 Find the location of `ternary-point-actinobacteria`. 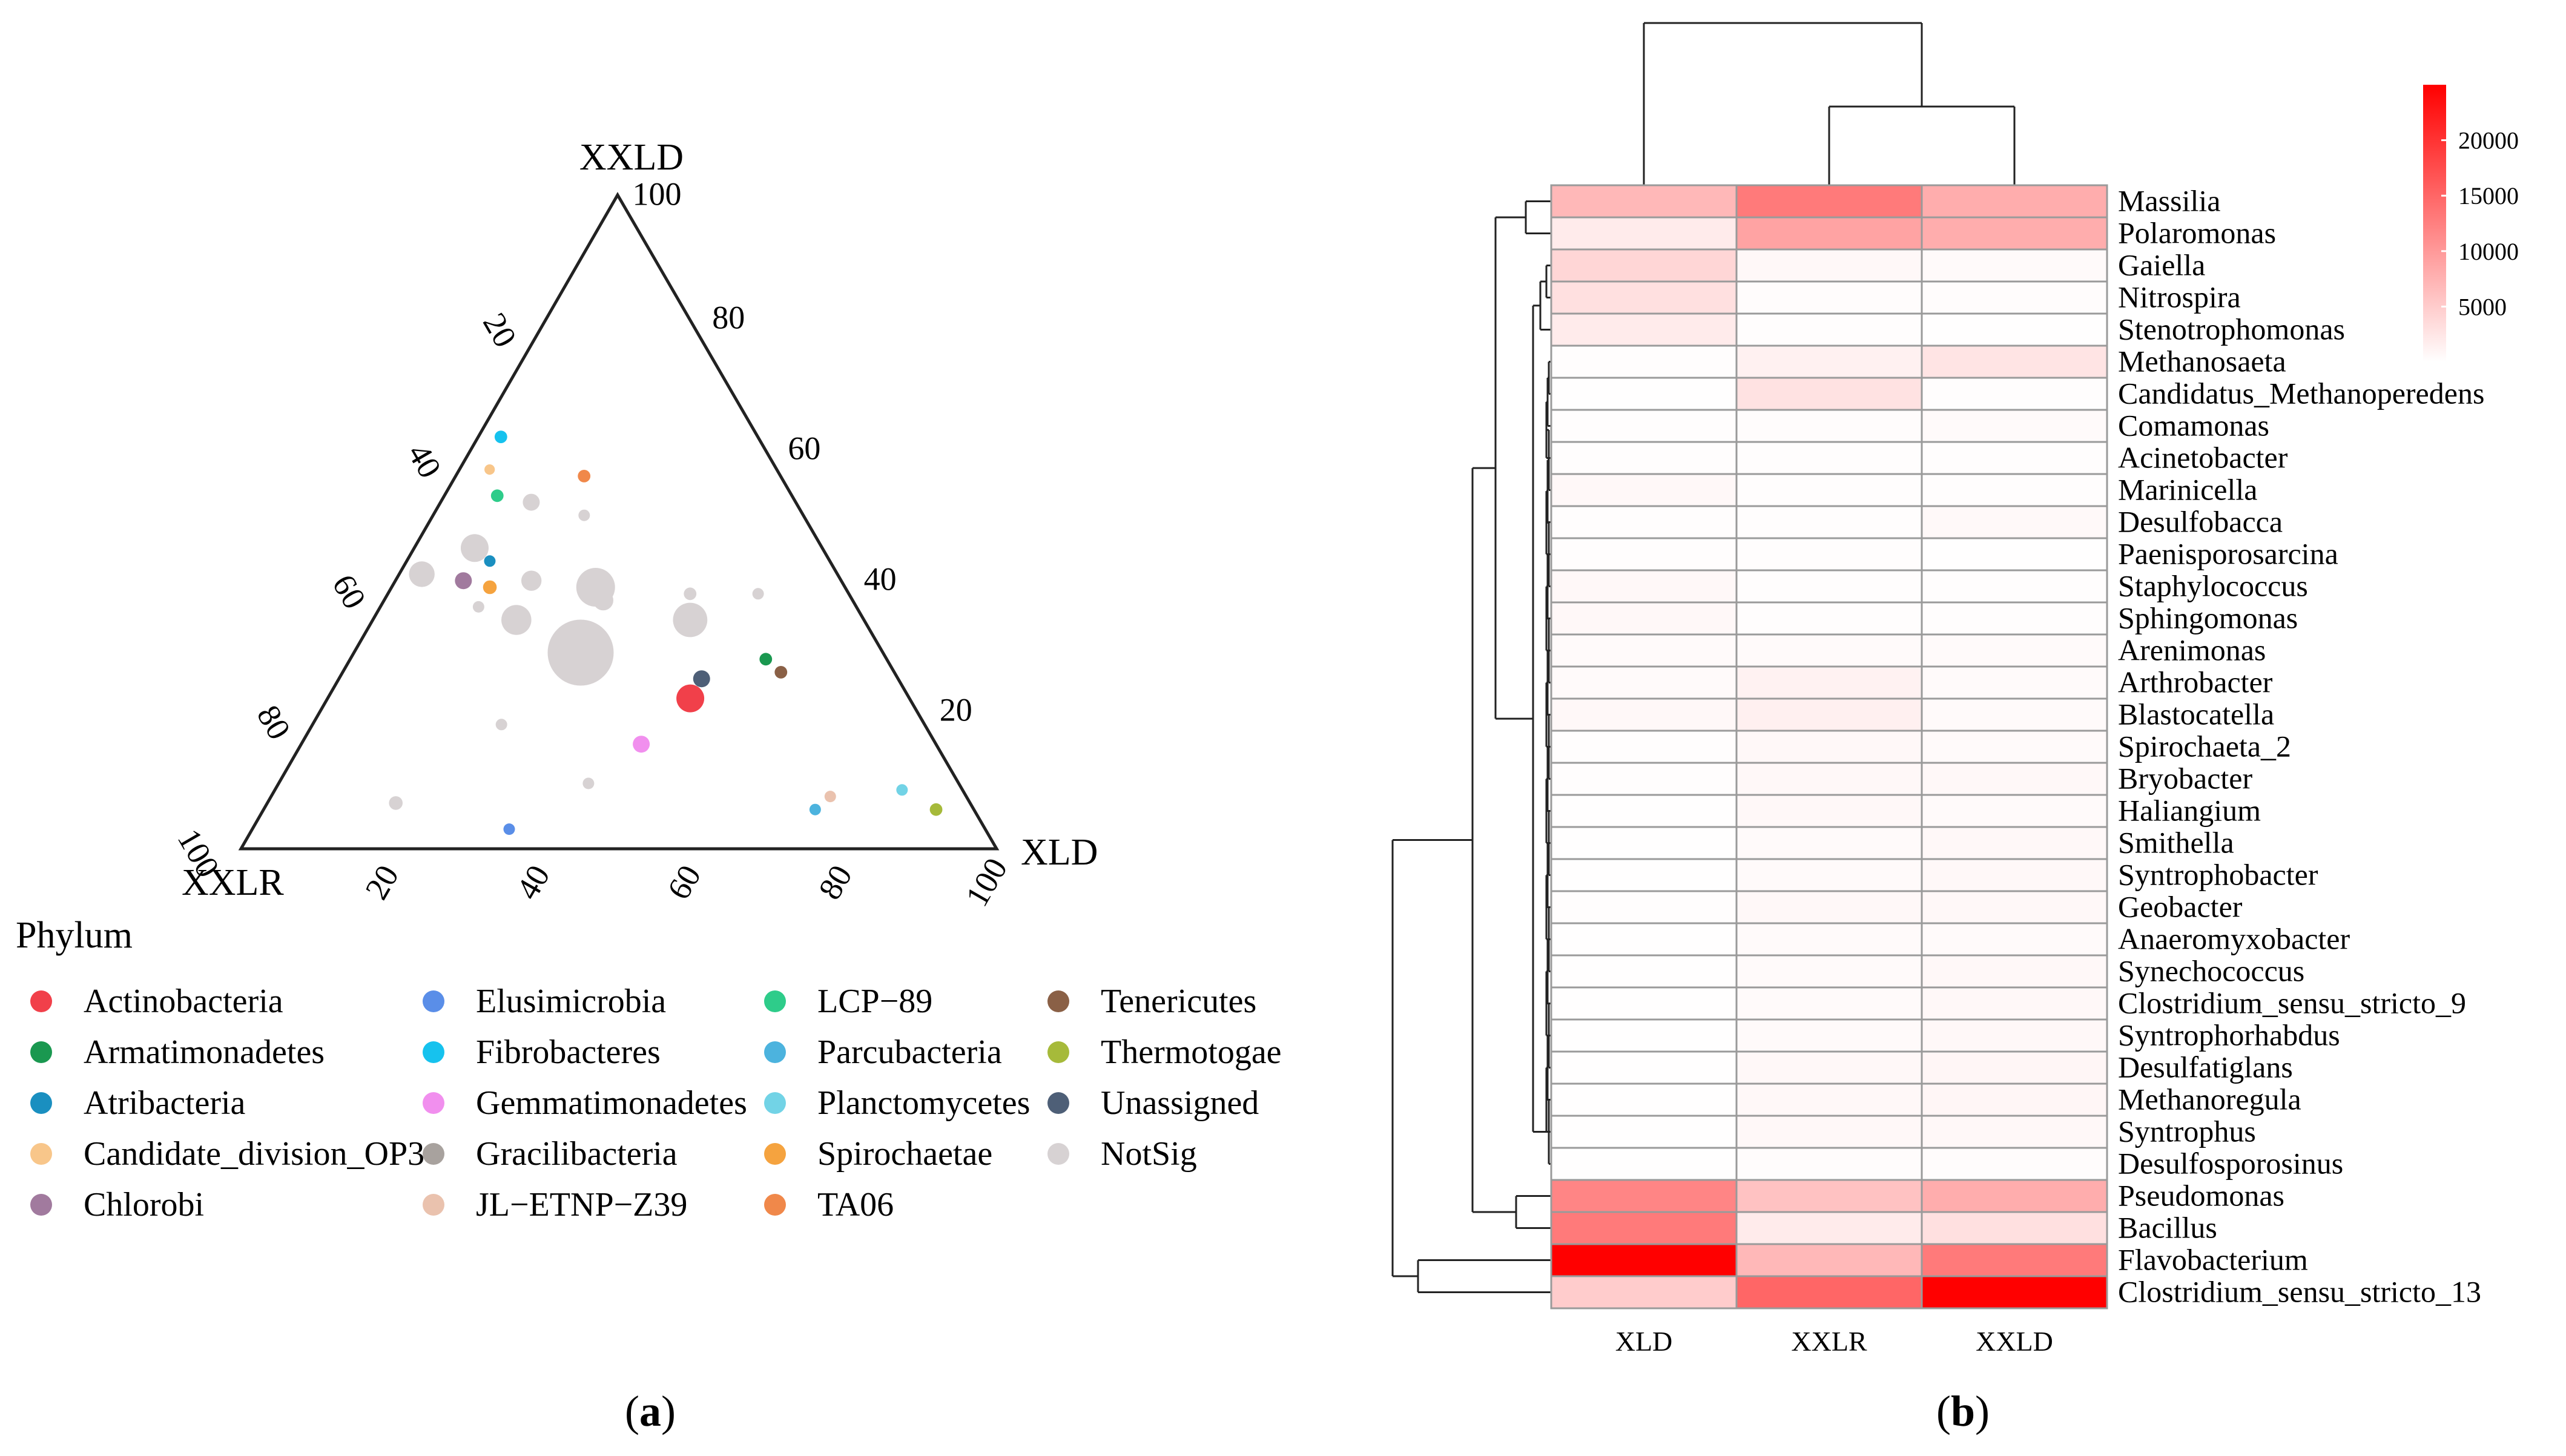

ternary-point-actinobacteria is located at coordinates (690, 698).